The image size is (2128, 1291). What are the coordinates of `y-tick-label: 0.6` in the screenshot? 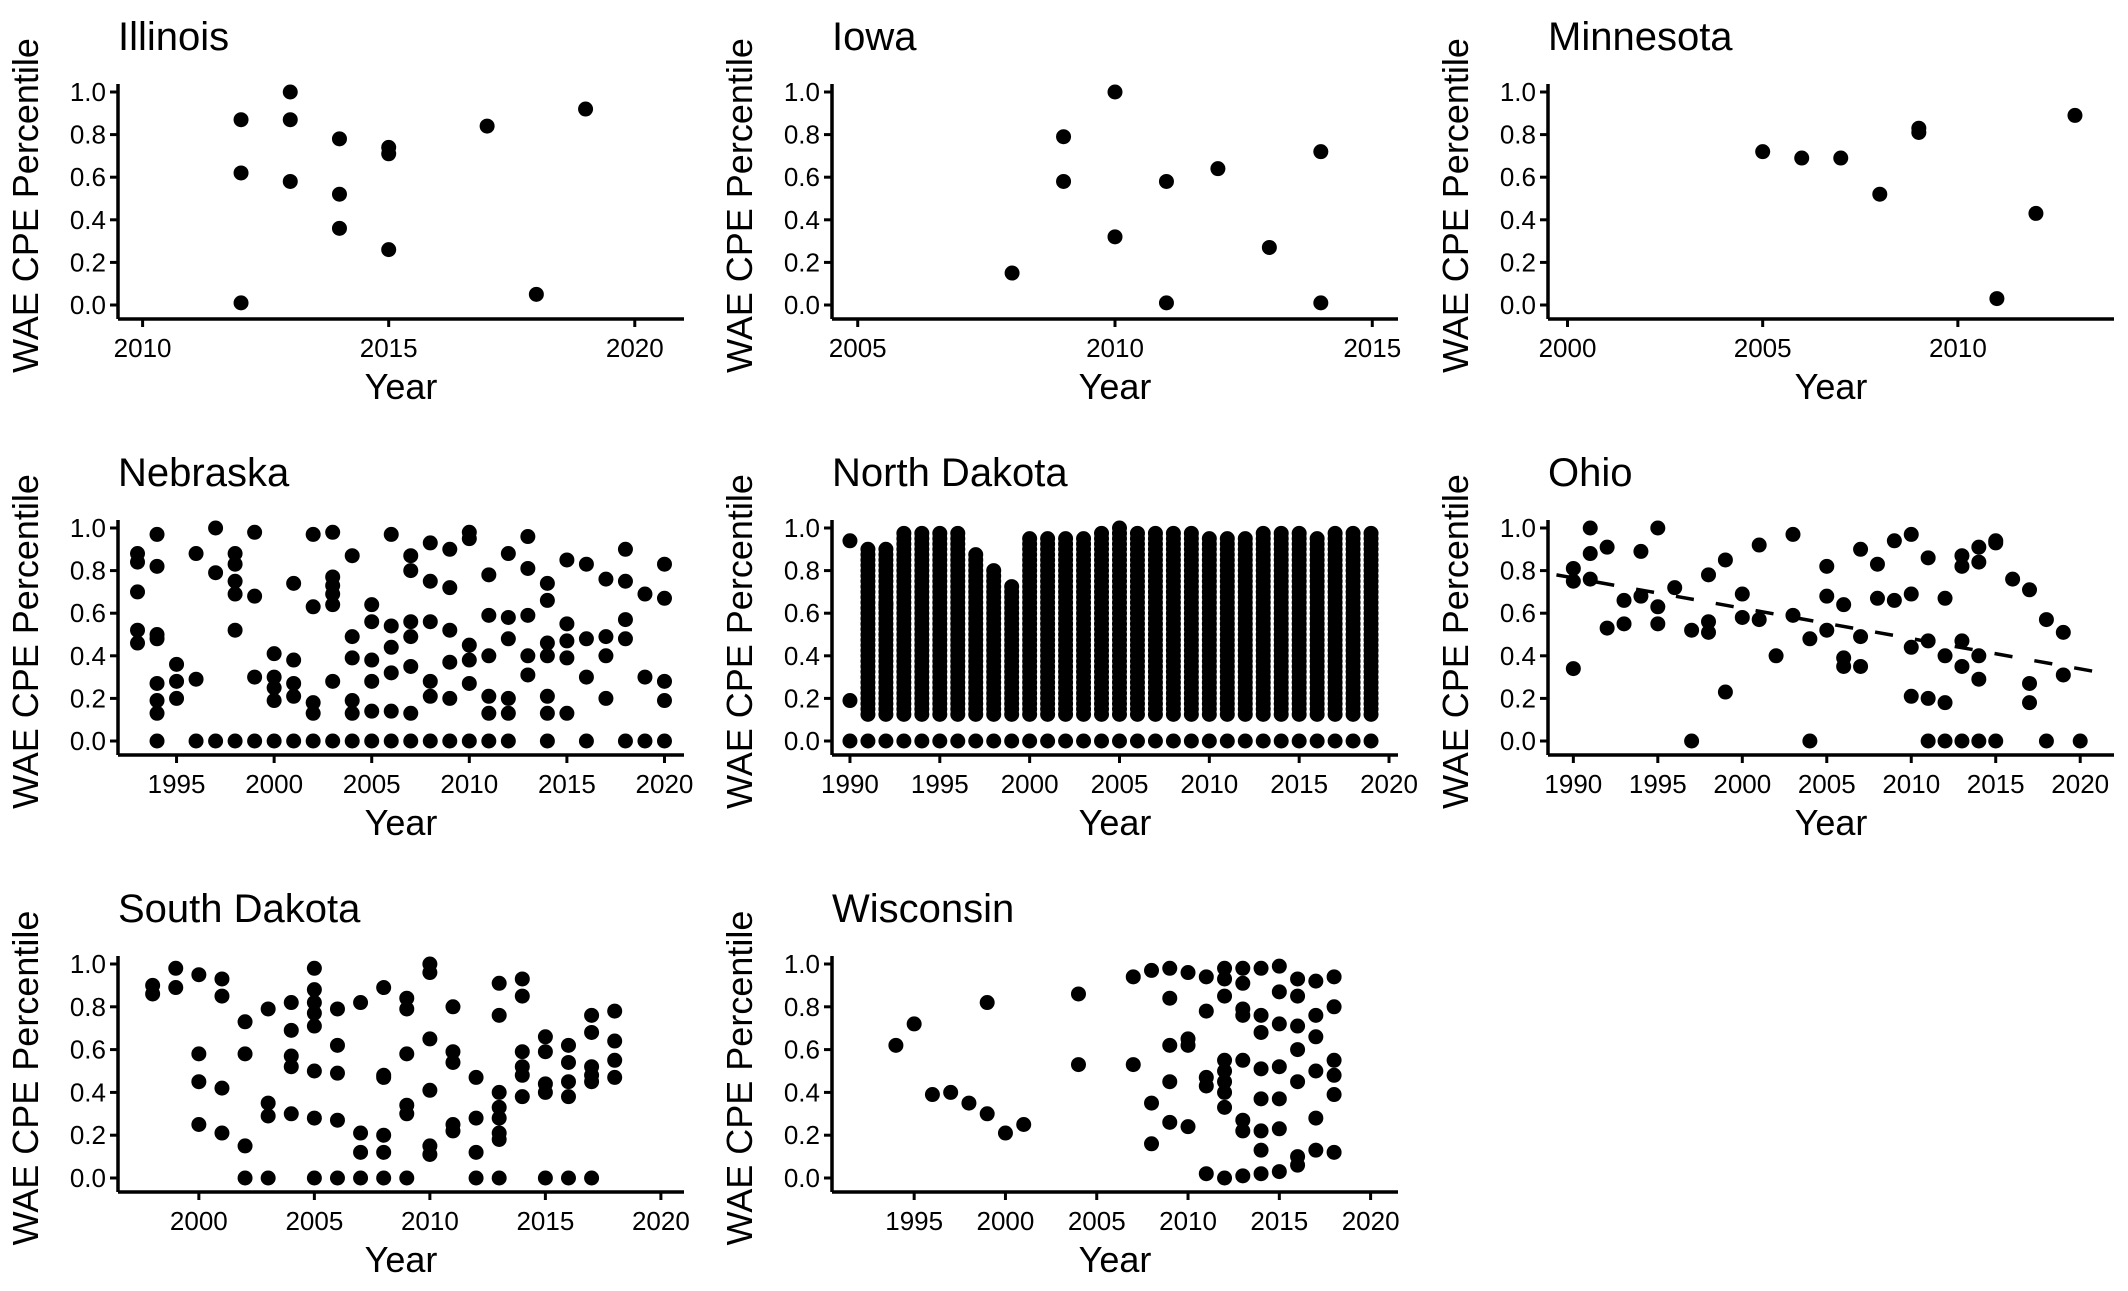 It's located at (1518, 177).